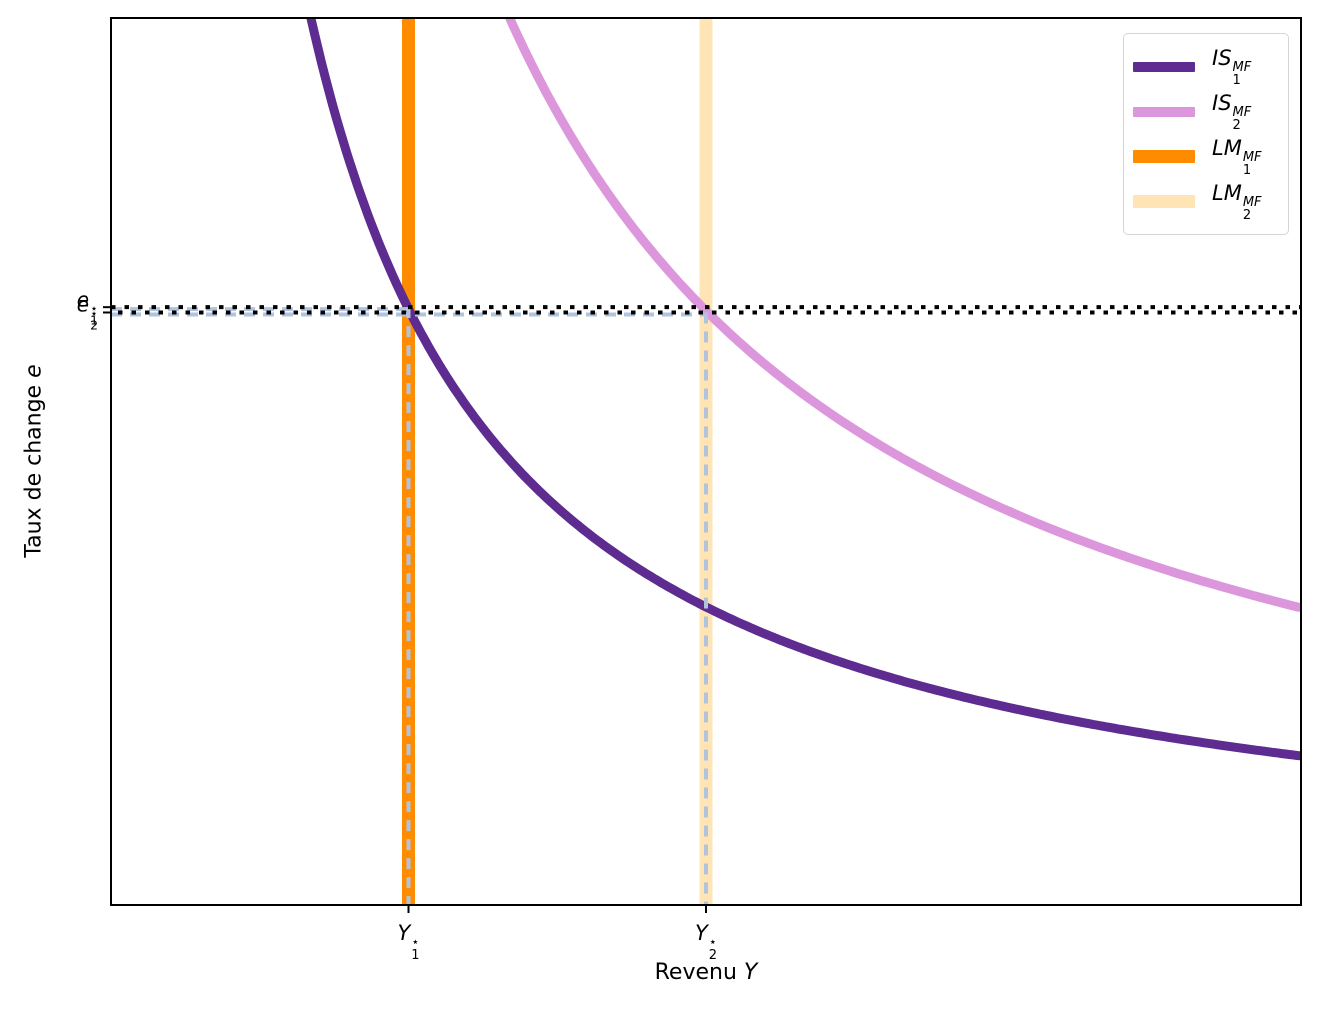 The image size is (1320, 1012). Describe the element at coordinates (1232, 112) in the screenshot. I see `legend-label-is2: IS MF 2` at that location.